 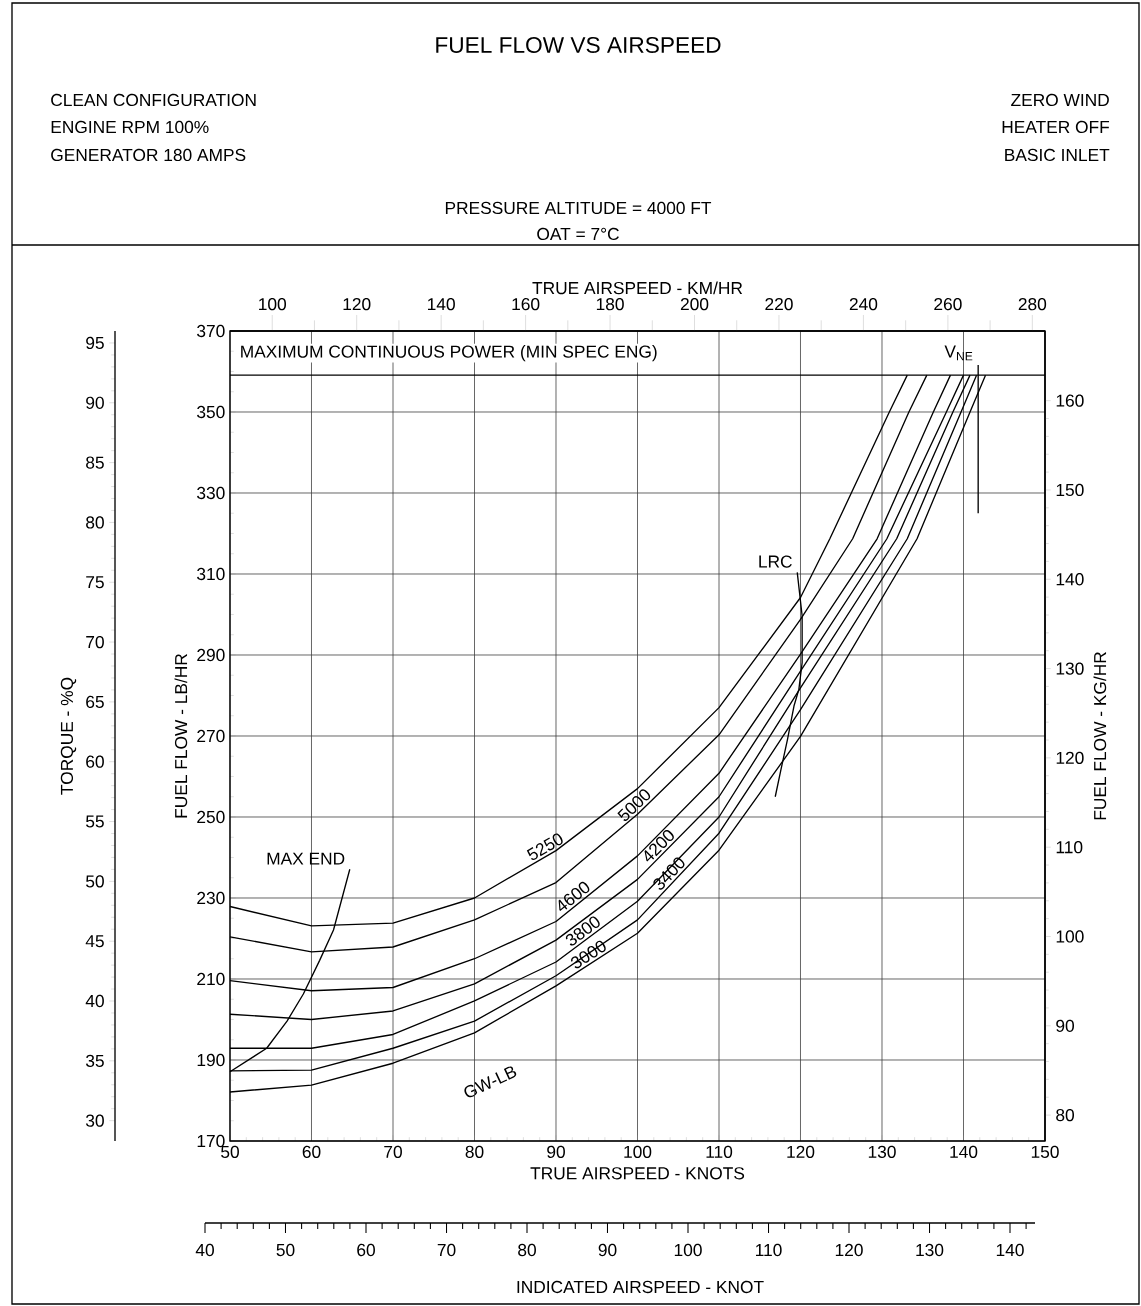 What do you see at coordinates (849, 1250) in the screenshot?
I see `text: 120` at bounding box center [849, 1250].